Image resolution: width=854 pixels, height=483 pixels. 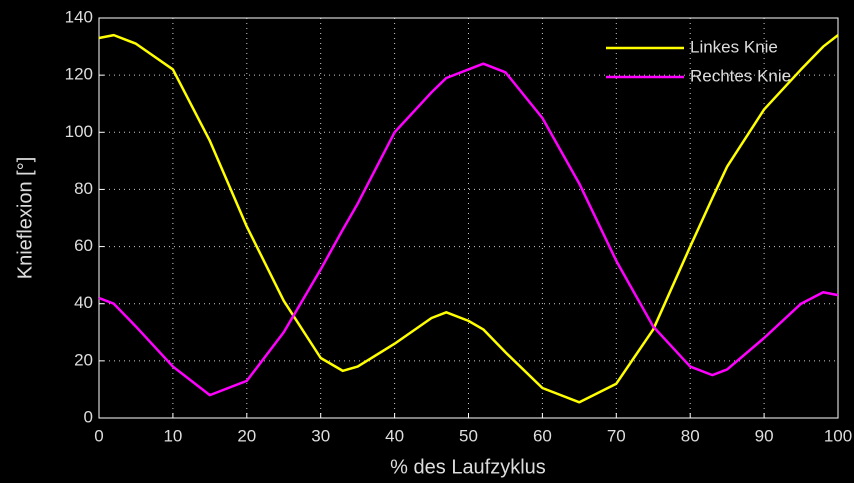 I want to click on y-tick-label: 80, so click(x=83, y=188).